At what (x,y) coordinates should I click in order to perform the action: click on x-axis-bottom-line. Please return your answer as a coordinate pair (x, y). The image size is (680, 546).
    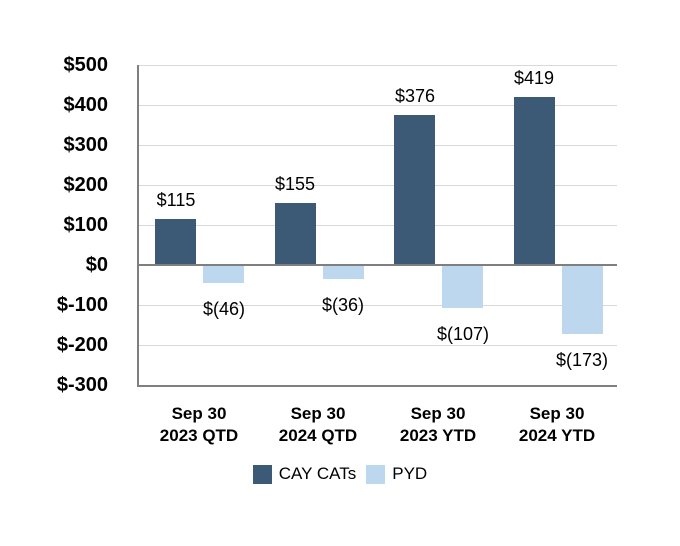
    Looking at the image, I should click on (377, 386).